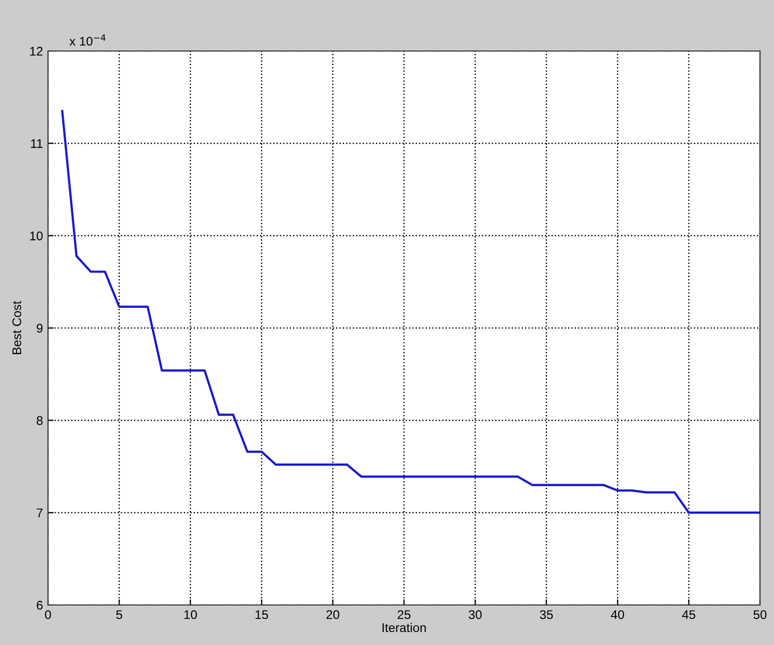 The image size is (774, 645). Describe the element at coordinates (760, 615) in the screenshot. I see `x-tick-label: 50` at that location.